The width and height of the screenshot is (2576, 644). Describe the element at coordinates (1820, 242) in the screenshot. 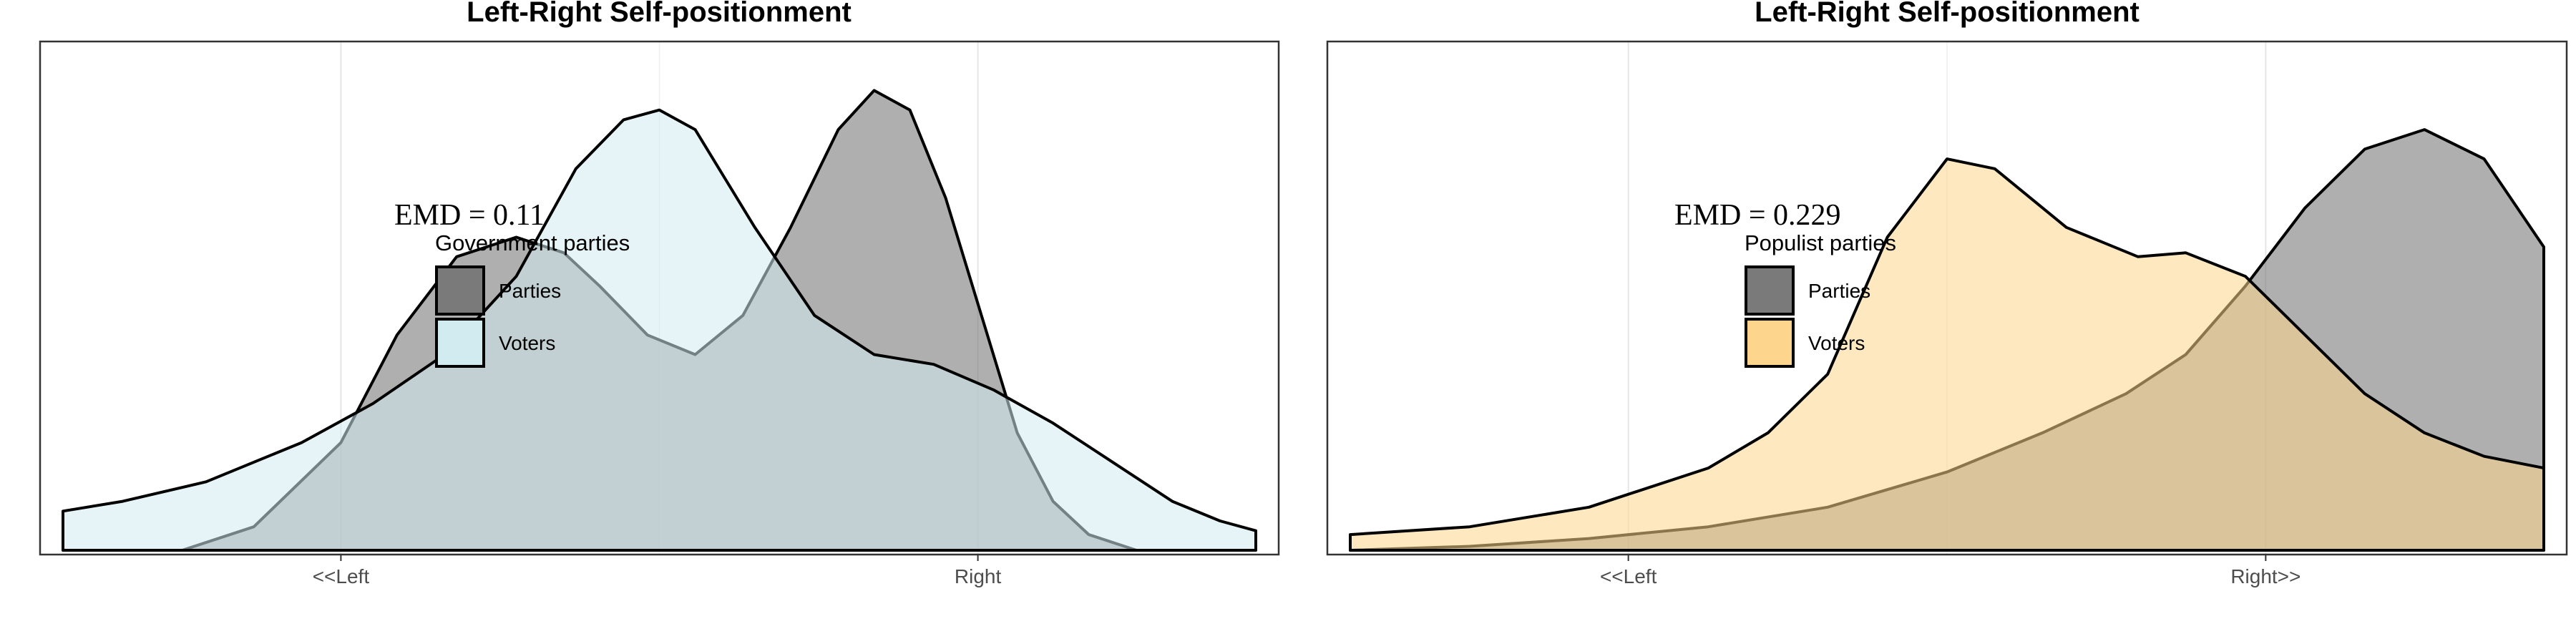

I see `legend-title: Populist parties` at that location.